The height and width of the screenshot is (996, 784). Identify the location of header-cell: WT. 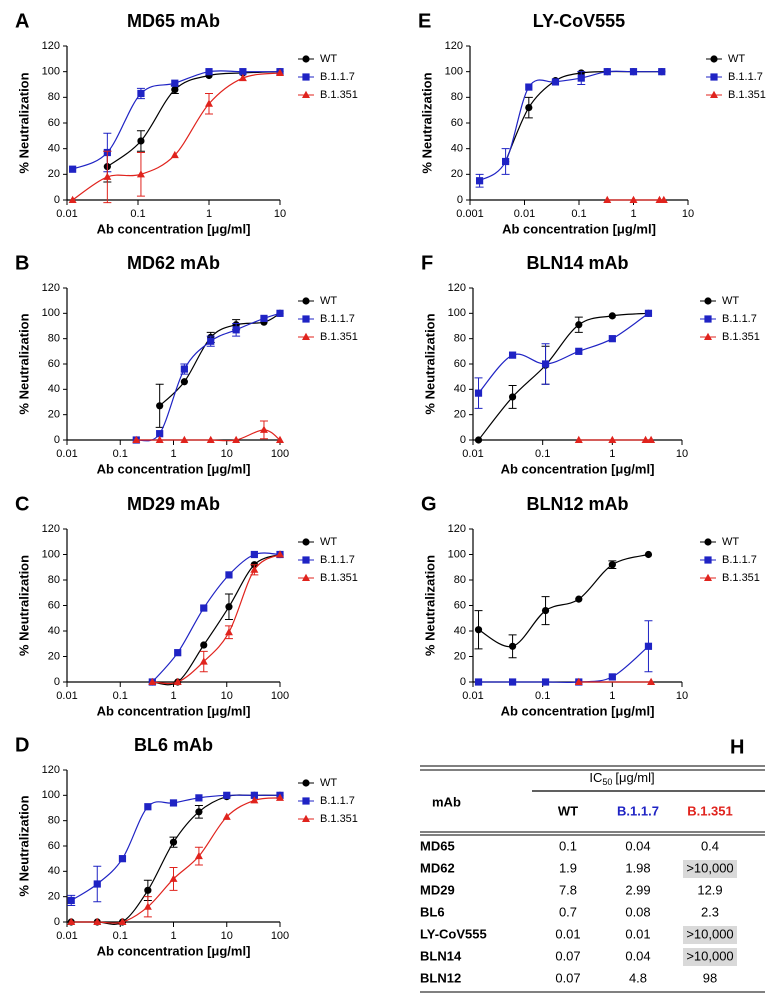
(568, 810).